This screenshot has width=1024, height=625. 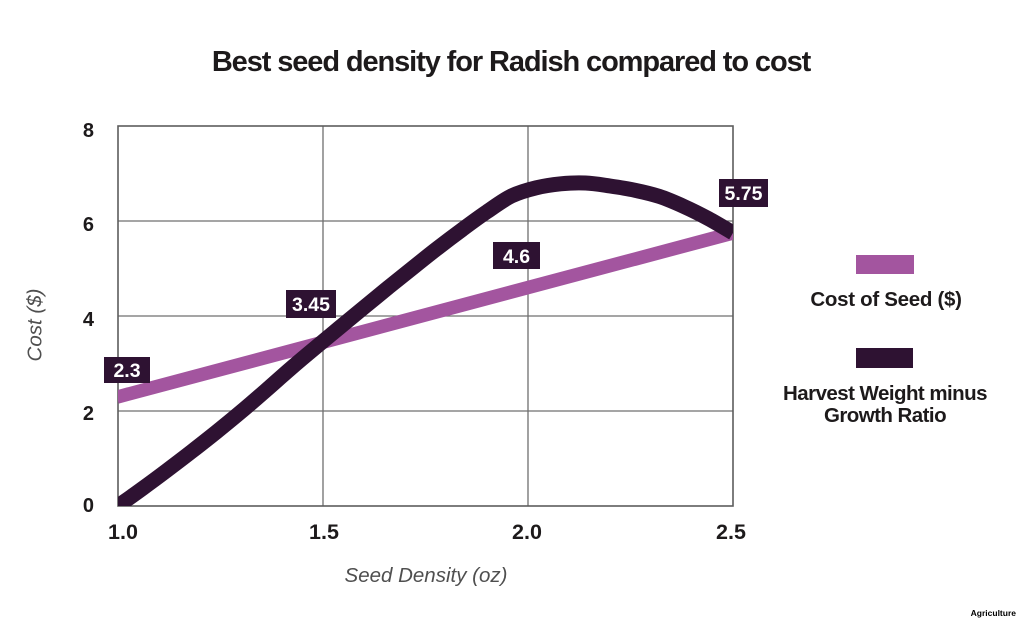 What do you see at coordinates (123, 532) in the screenshot?
I see `svg-text: 1.0` at bounding box center [123, 532].